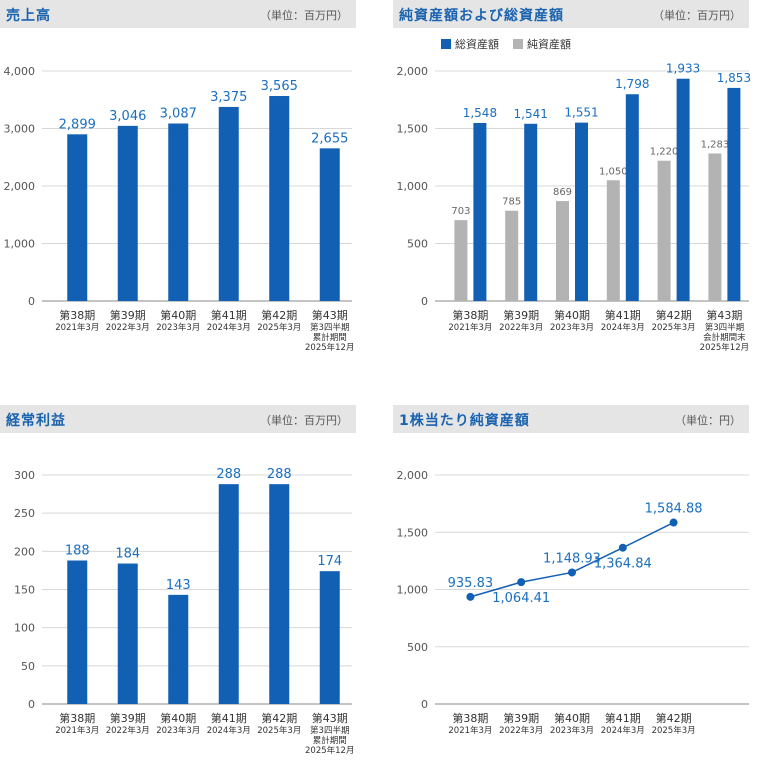 The width and height of the screenshot is (757, 770). What do you see at coordinates (279, 474) in the screenshot?
I see `ordinary-data-label: 288` at bounding box center [279, 474].